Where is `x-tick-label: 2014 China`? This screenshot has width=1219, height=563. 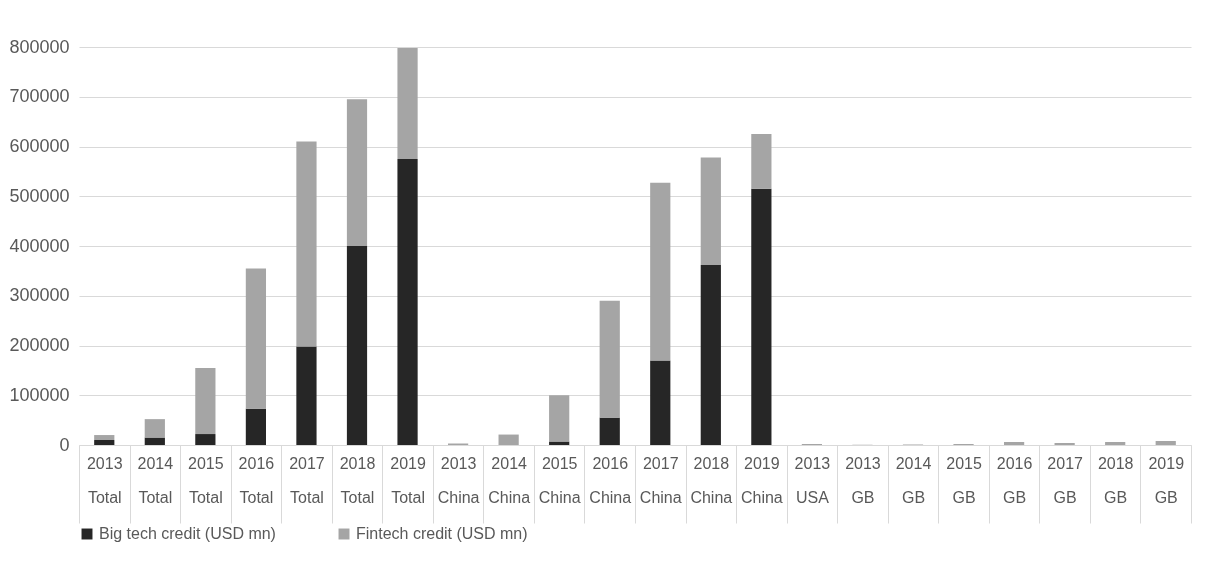 x-tick-label: 2014 China is located at coordinates (509, 480).